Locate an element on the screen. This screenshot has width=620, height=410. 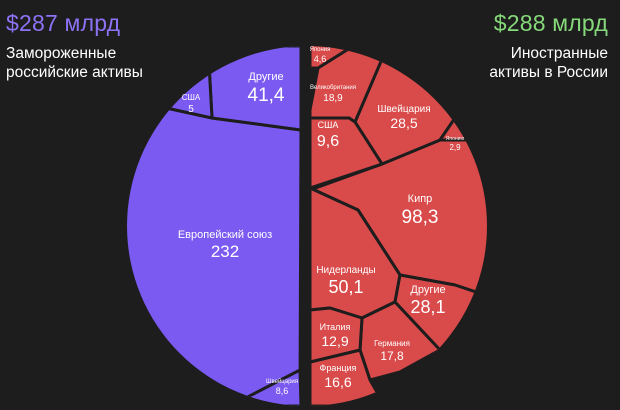
right-subtitle-line1: Иностранные is located at coordinates (559, 53).